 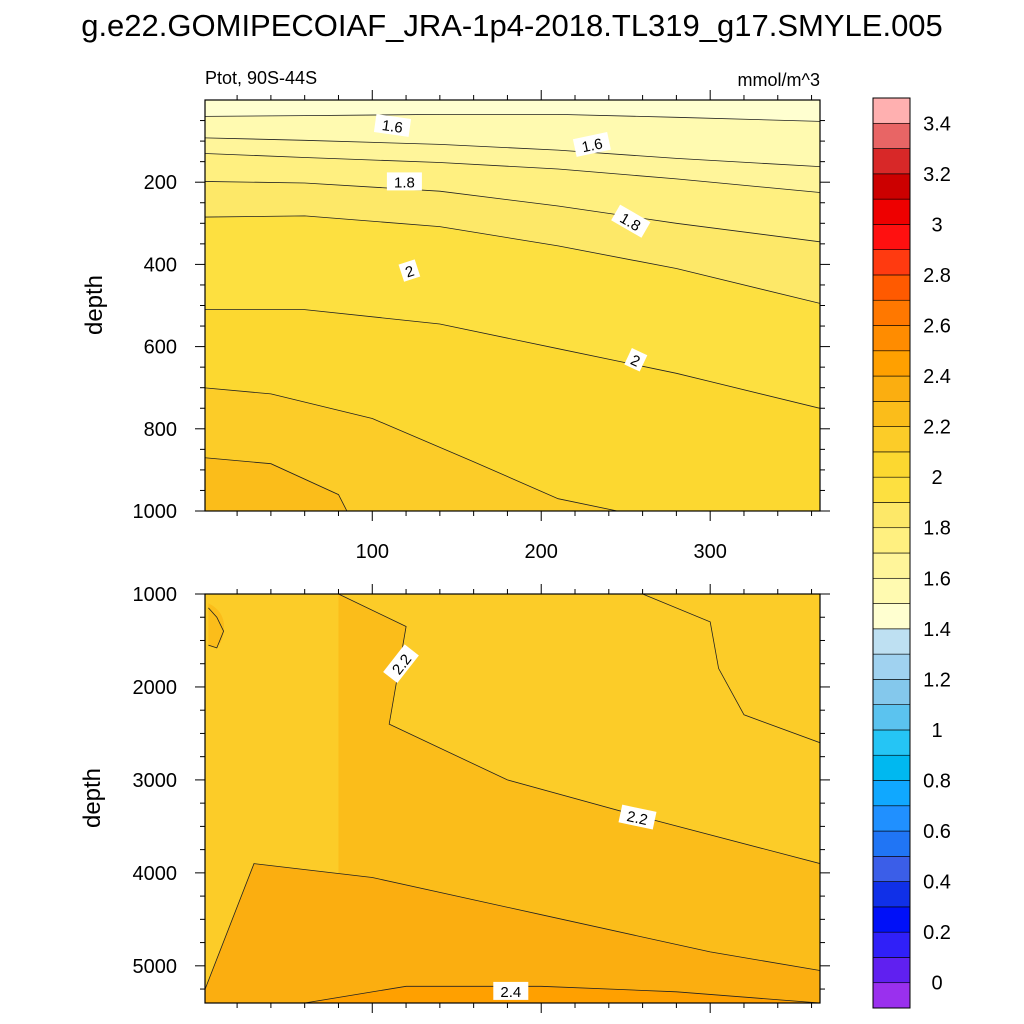 I want to click on colorbar-tick-label: 3.4, so click(x=937, y=124).